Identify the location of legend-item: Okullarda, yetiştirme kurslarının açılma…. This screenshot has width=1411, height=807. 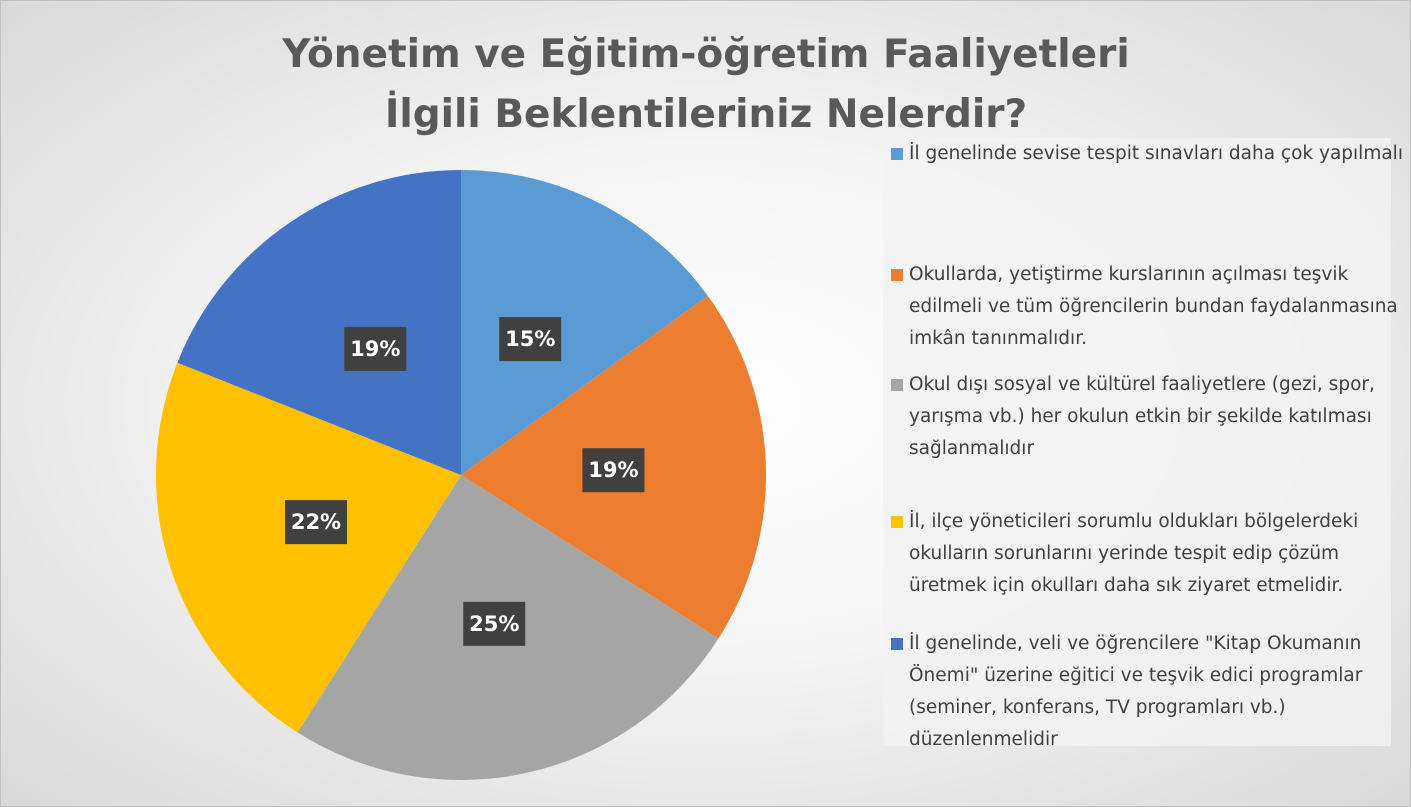
(1147, 307).